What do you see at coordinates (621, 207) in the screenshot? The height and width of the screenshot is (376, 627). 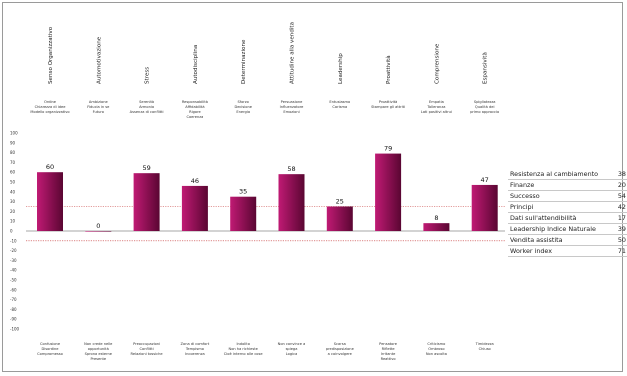 I see `index-value: 42` at bounding box center [621, 207].